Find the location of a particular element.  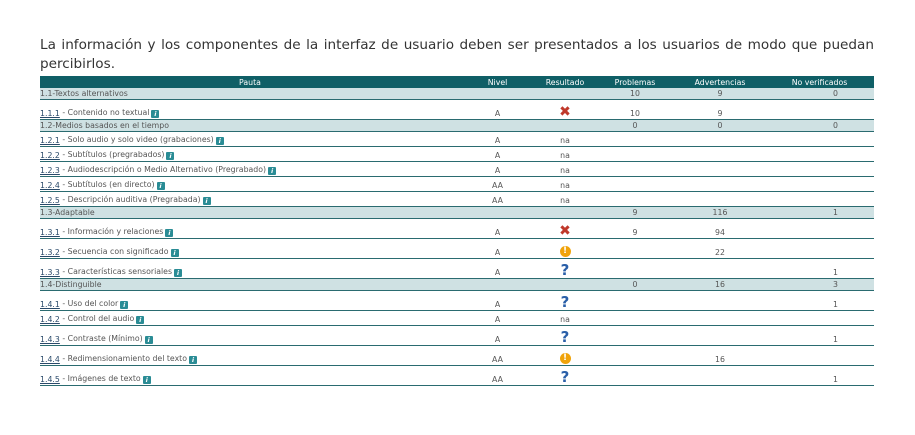

criterion-label: Información y relaciones is located at coordinates (115, 231).